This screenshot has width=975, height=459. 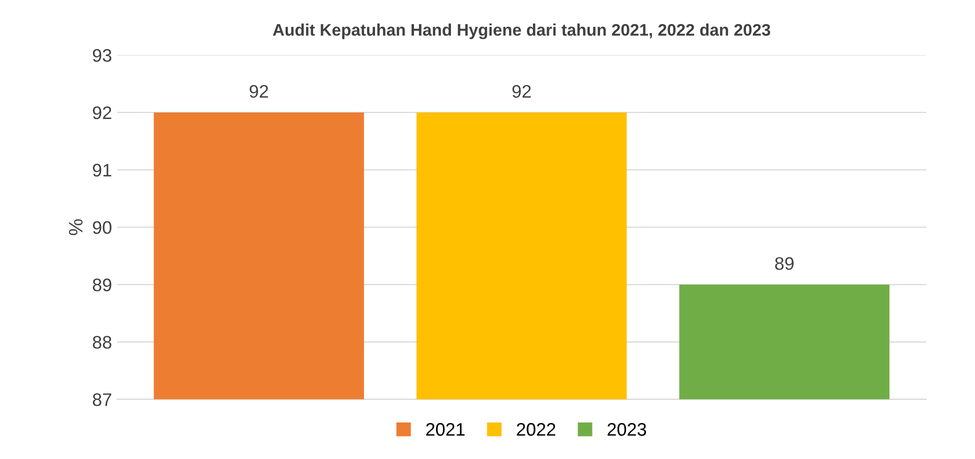 I want to click on y-axis-title: %, so click(x=75, y=227).